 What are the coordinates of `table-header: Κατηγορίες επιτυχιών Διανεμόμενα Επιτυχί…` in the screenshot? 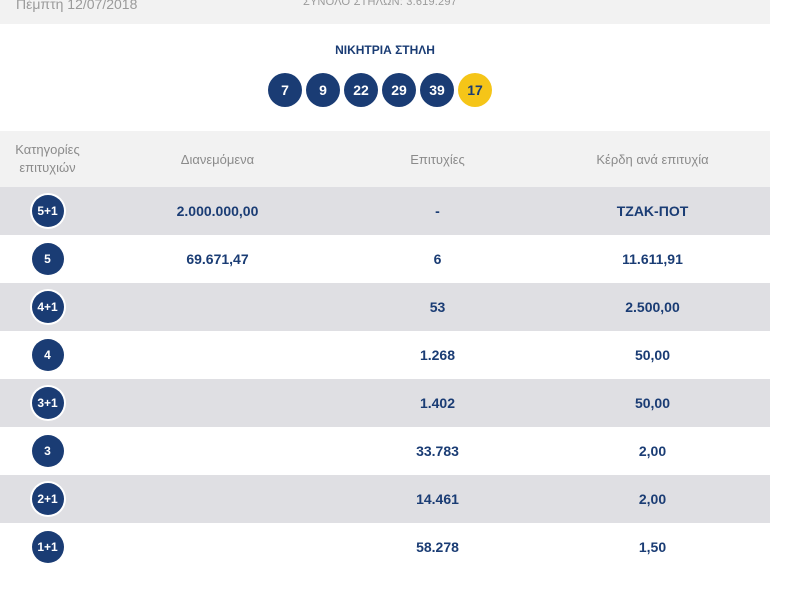 It's located at (385, 159).